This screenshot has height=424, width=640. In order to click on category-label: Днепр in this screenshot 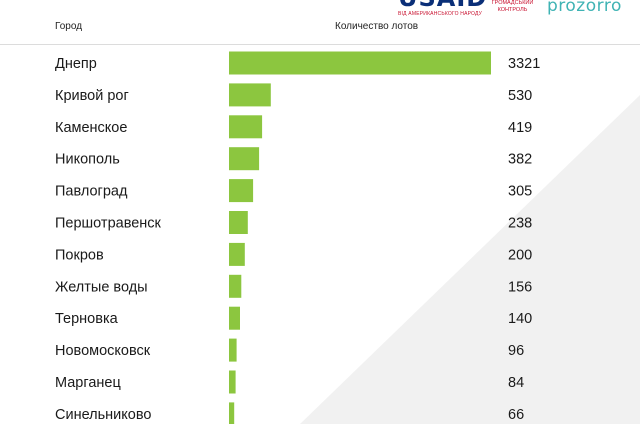, I will do `click(76, 64)`.